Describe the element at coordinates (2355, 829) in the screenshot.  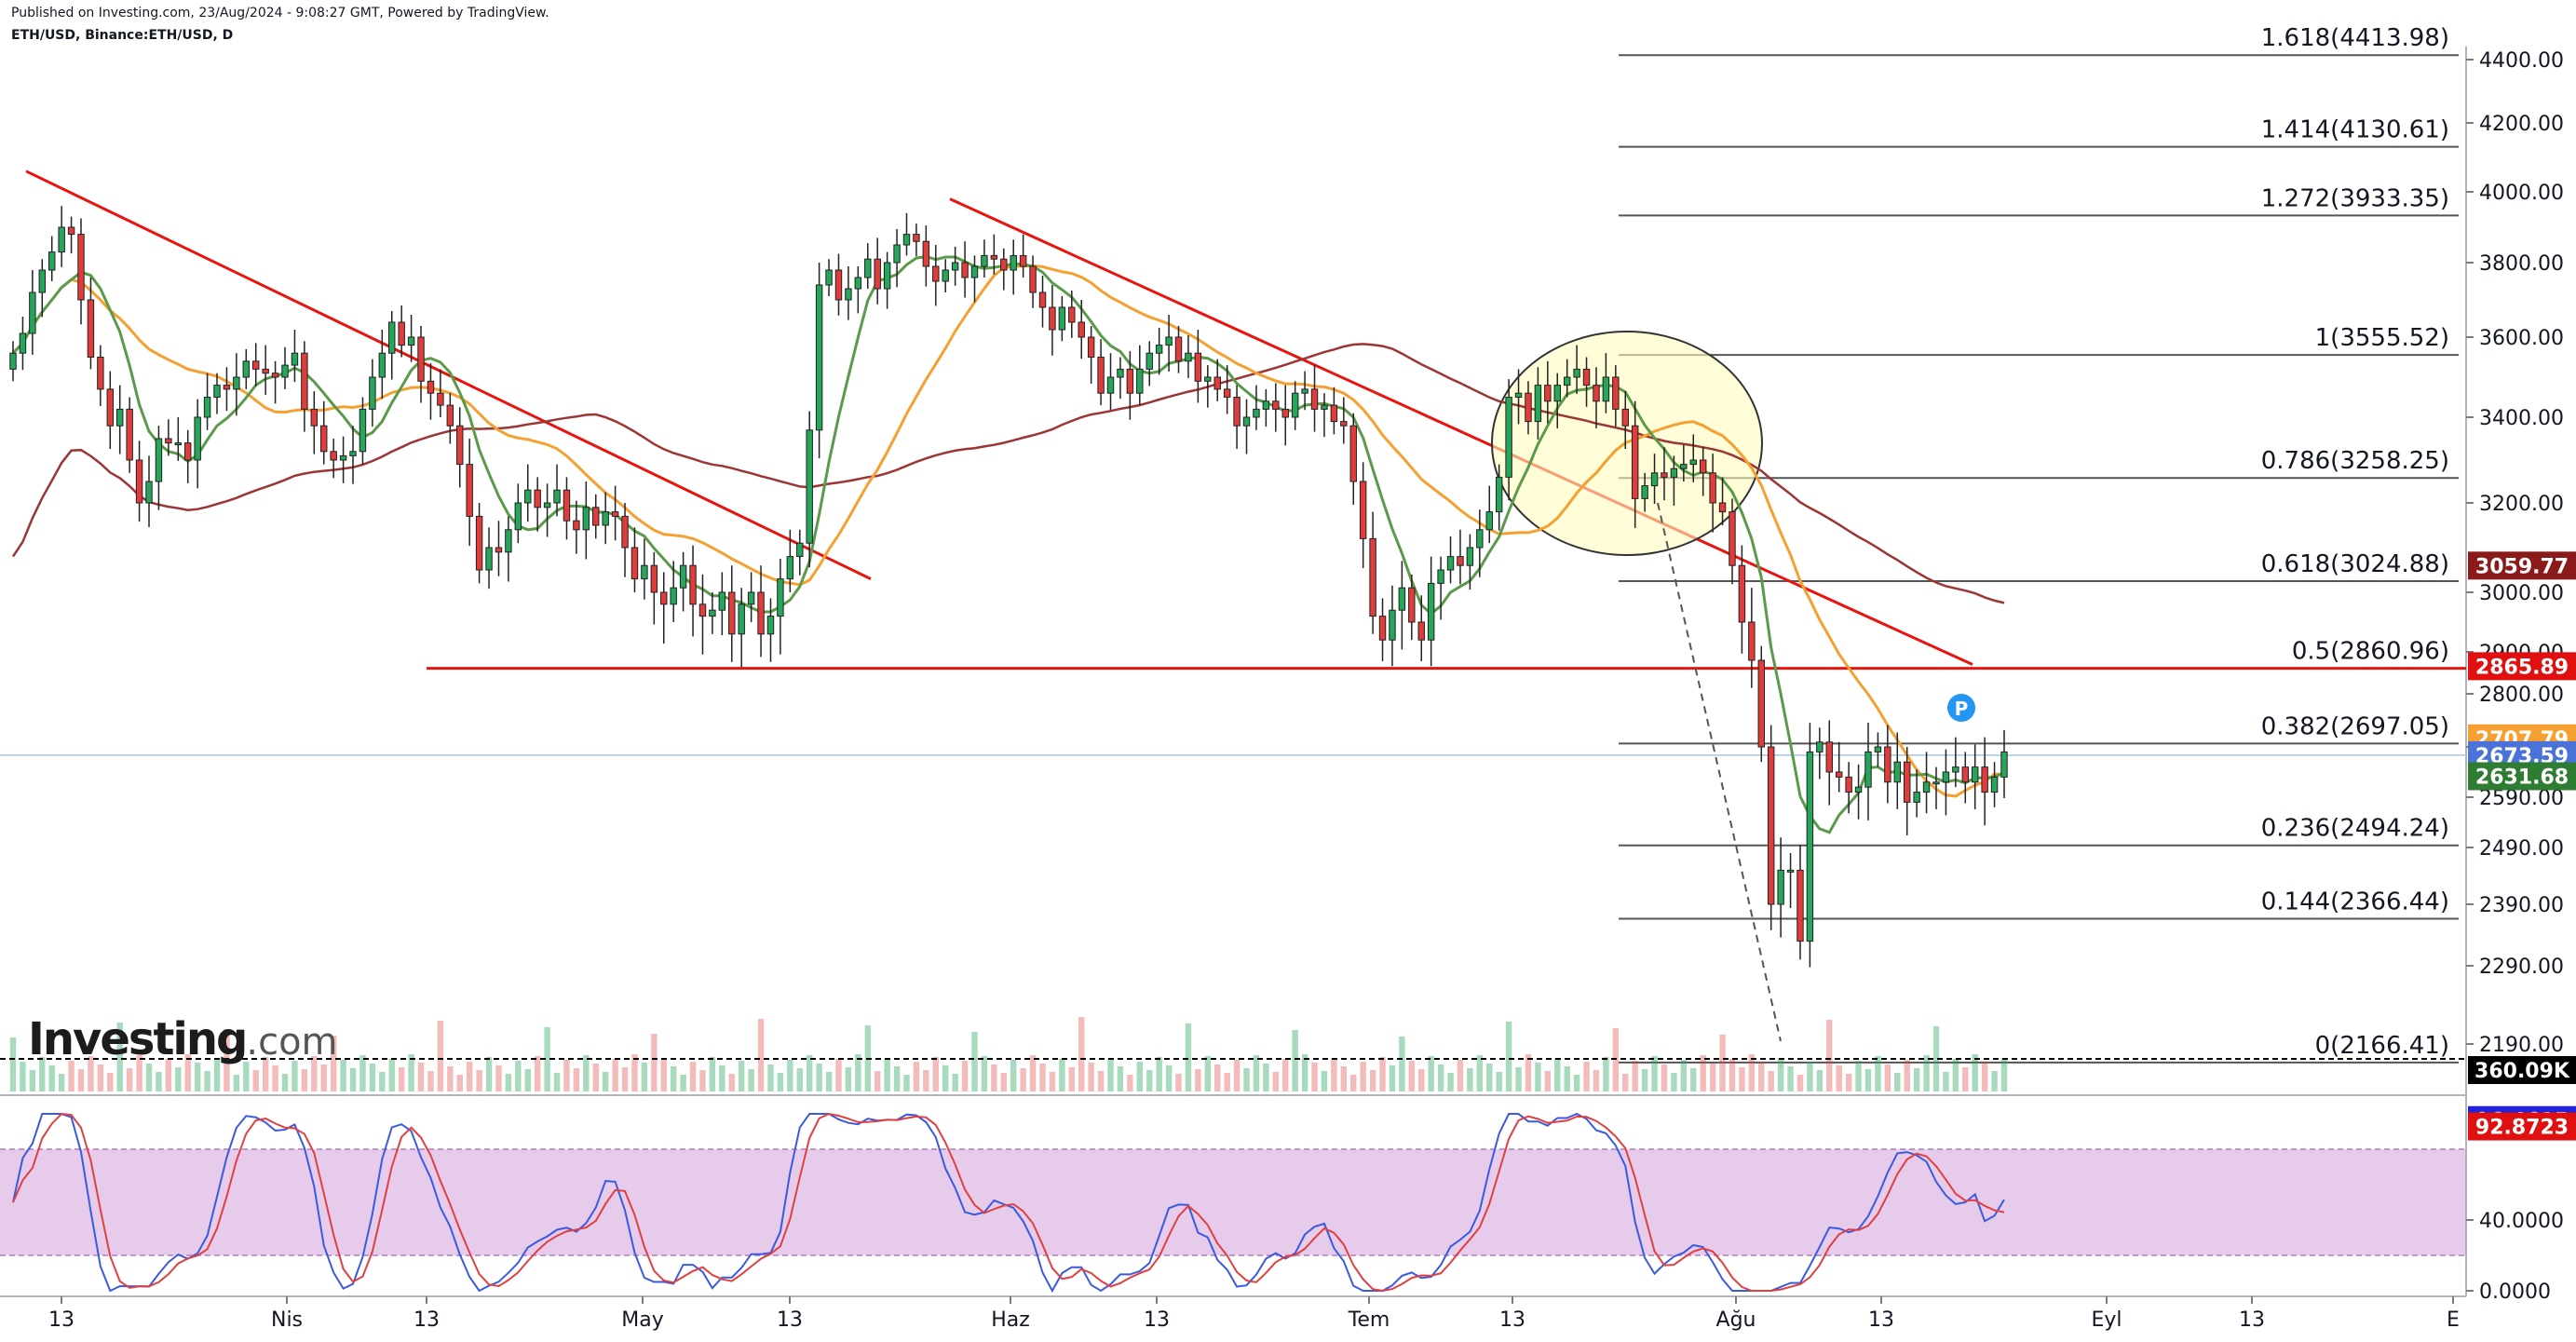
I see `fib-level-label: 0.236(2494.24)` at that location.